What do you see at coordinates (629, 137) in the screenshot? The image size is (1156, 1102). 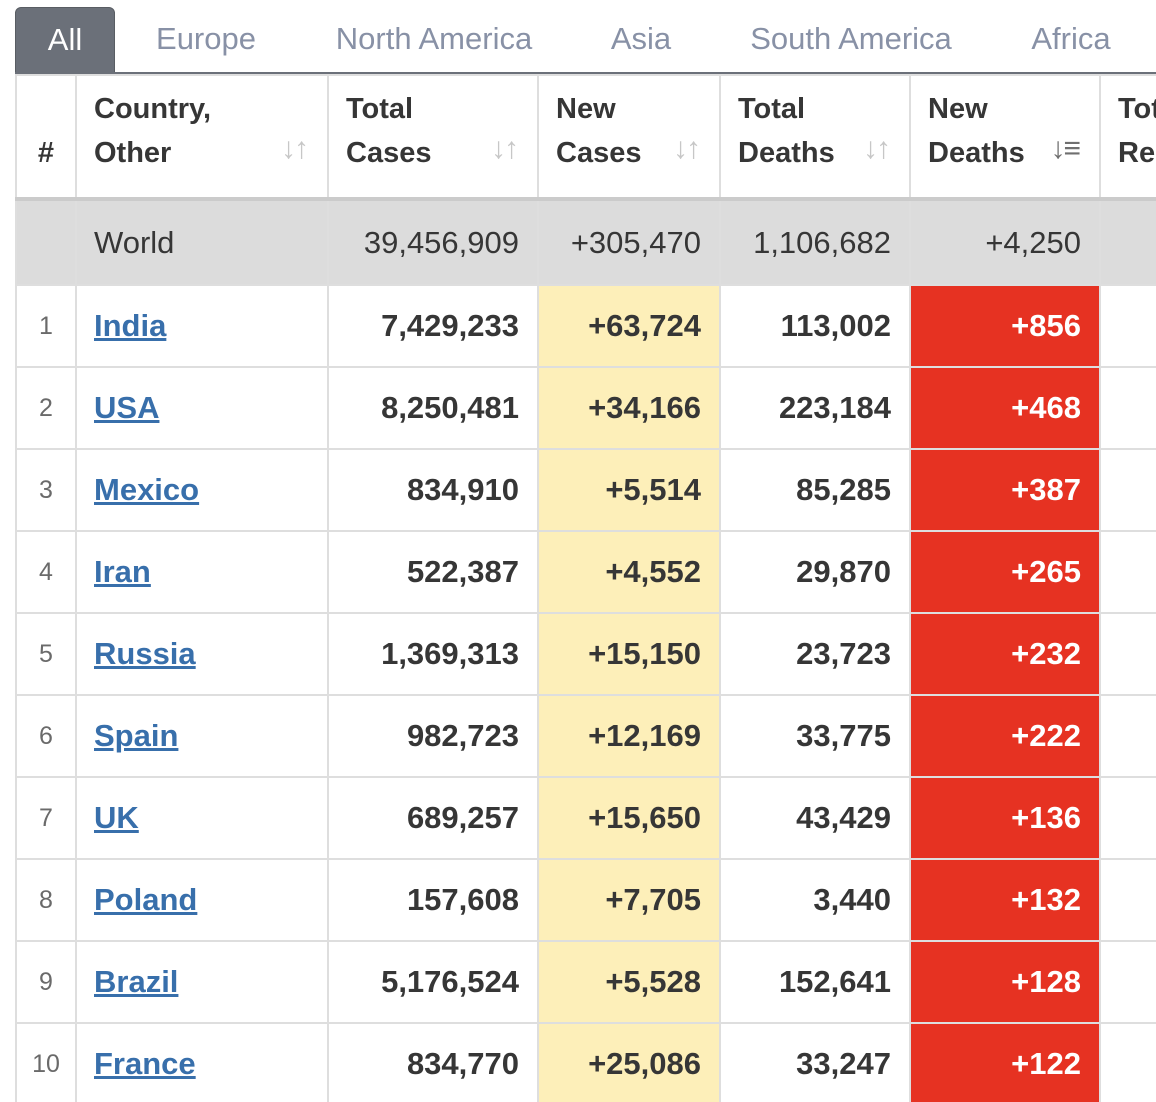 I see `header-new-cases: New Cases ↓↑` at bounding box center [629, 137].